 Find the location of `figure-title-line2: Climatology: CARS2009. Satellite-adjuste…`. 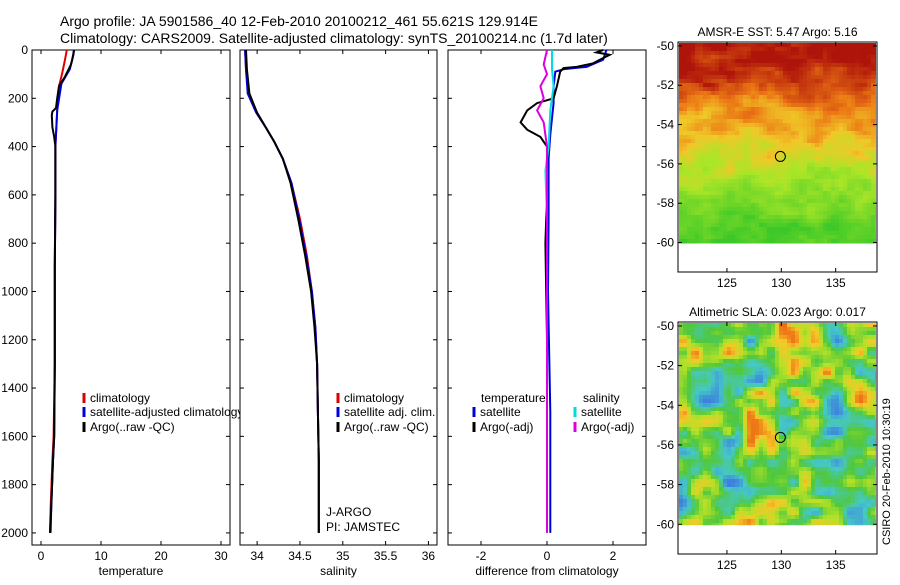

figure-title-line2: Climatology: CARS2009. Satellite-adjuste… is located at coordinates (334, 38).